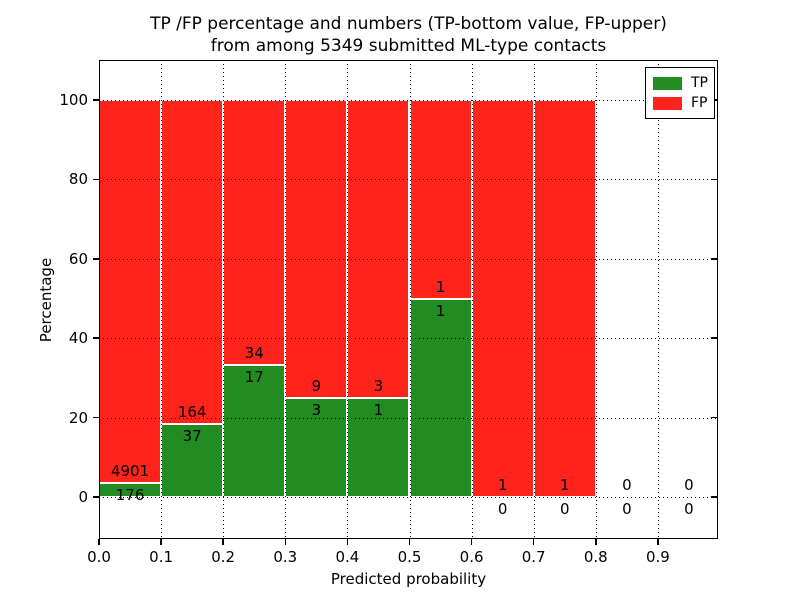 The width and height of the screenshot is (800, 600). What do you see at coordinates (699, 103) in the screenshot?
I see `legend-label: FP` at bounding box center [699, 103].